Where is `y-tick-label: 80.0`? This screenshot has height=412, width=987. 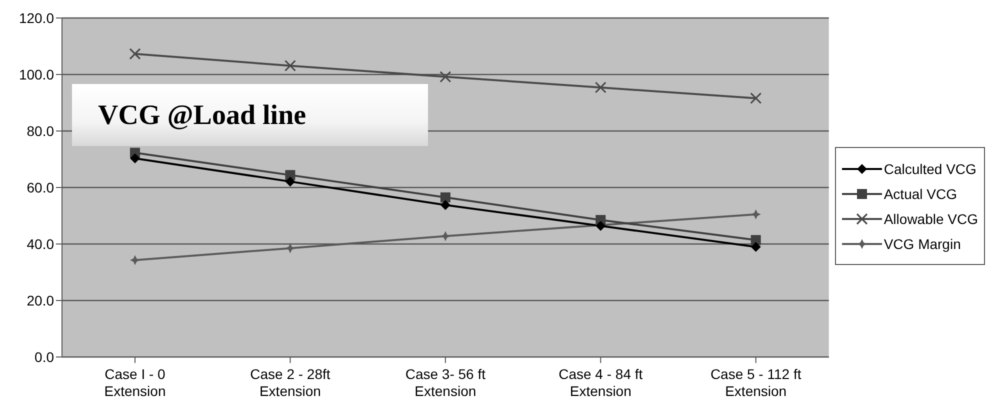
y-tick-label: 80.0 is located at coordinates (40, 130).